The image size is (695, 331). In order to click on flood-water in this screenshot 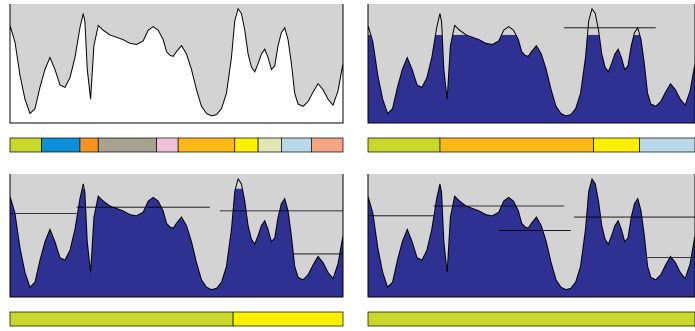, I will do `click(531, 78)`.